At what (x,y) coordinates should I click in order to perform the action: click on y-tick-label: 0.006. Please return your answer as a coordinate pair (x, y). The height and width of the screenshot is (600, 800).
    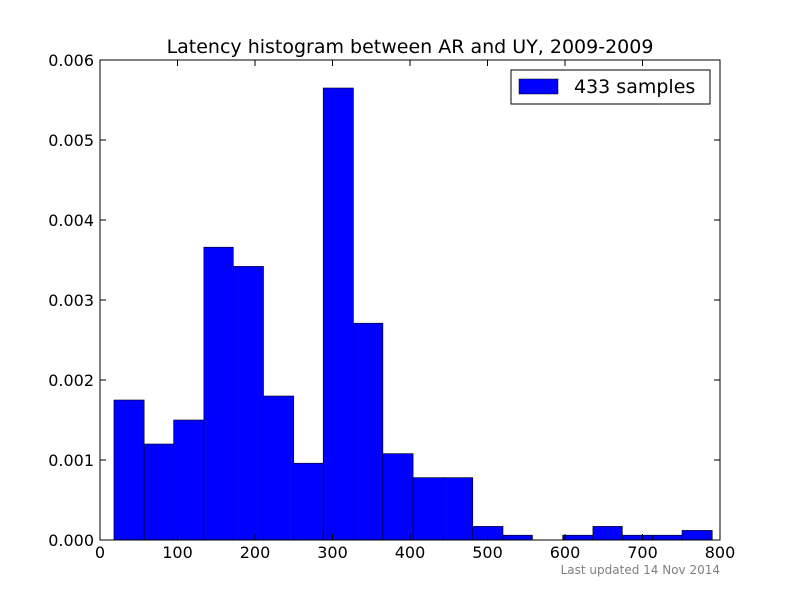
    Looking at the image, I should click on (71, 60).